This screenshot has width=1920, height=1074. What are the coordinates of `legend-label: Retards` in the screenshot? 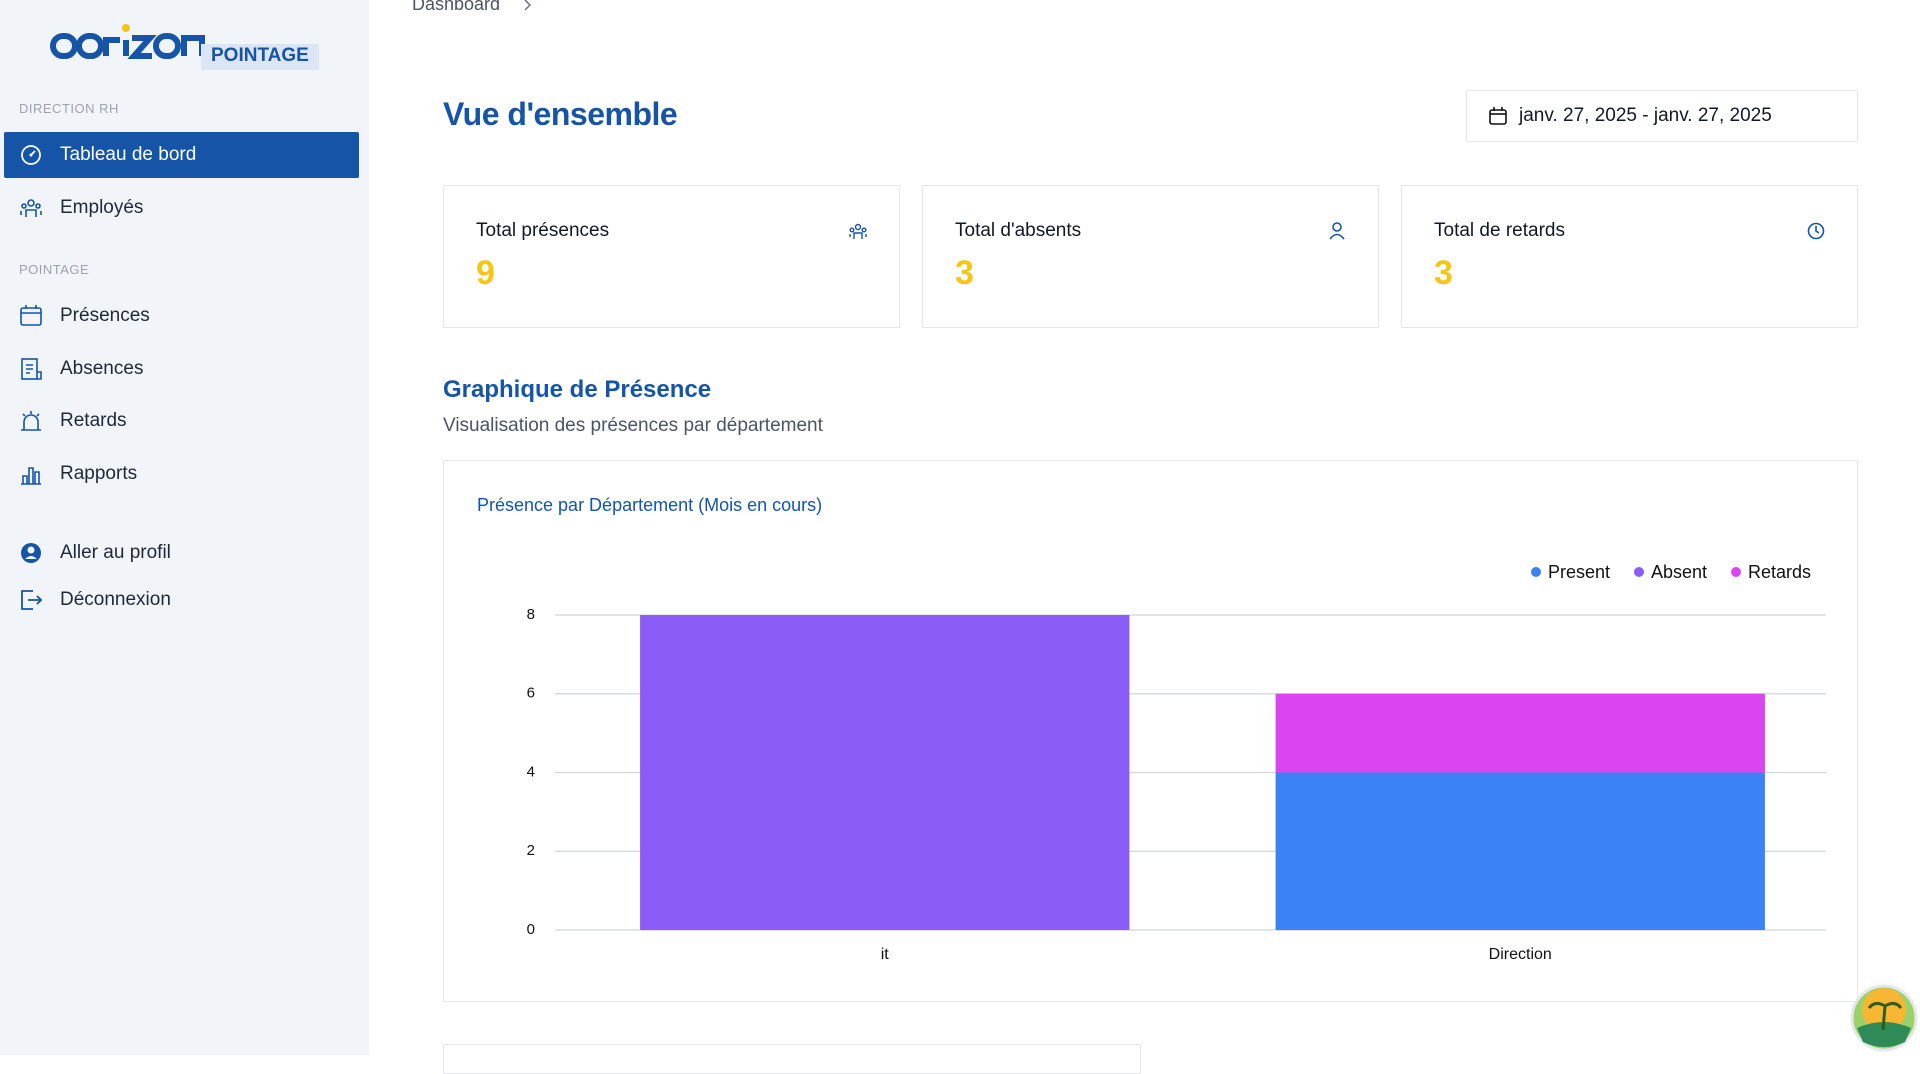 It's located at (1779, 572).